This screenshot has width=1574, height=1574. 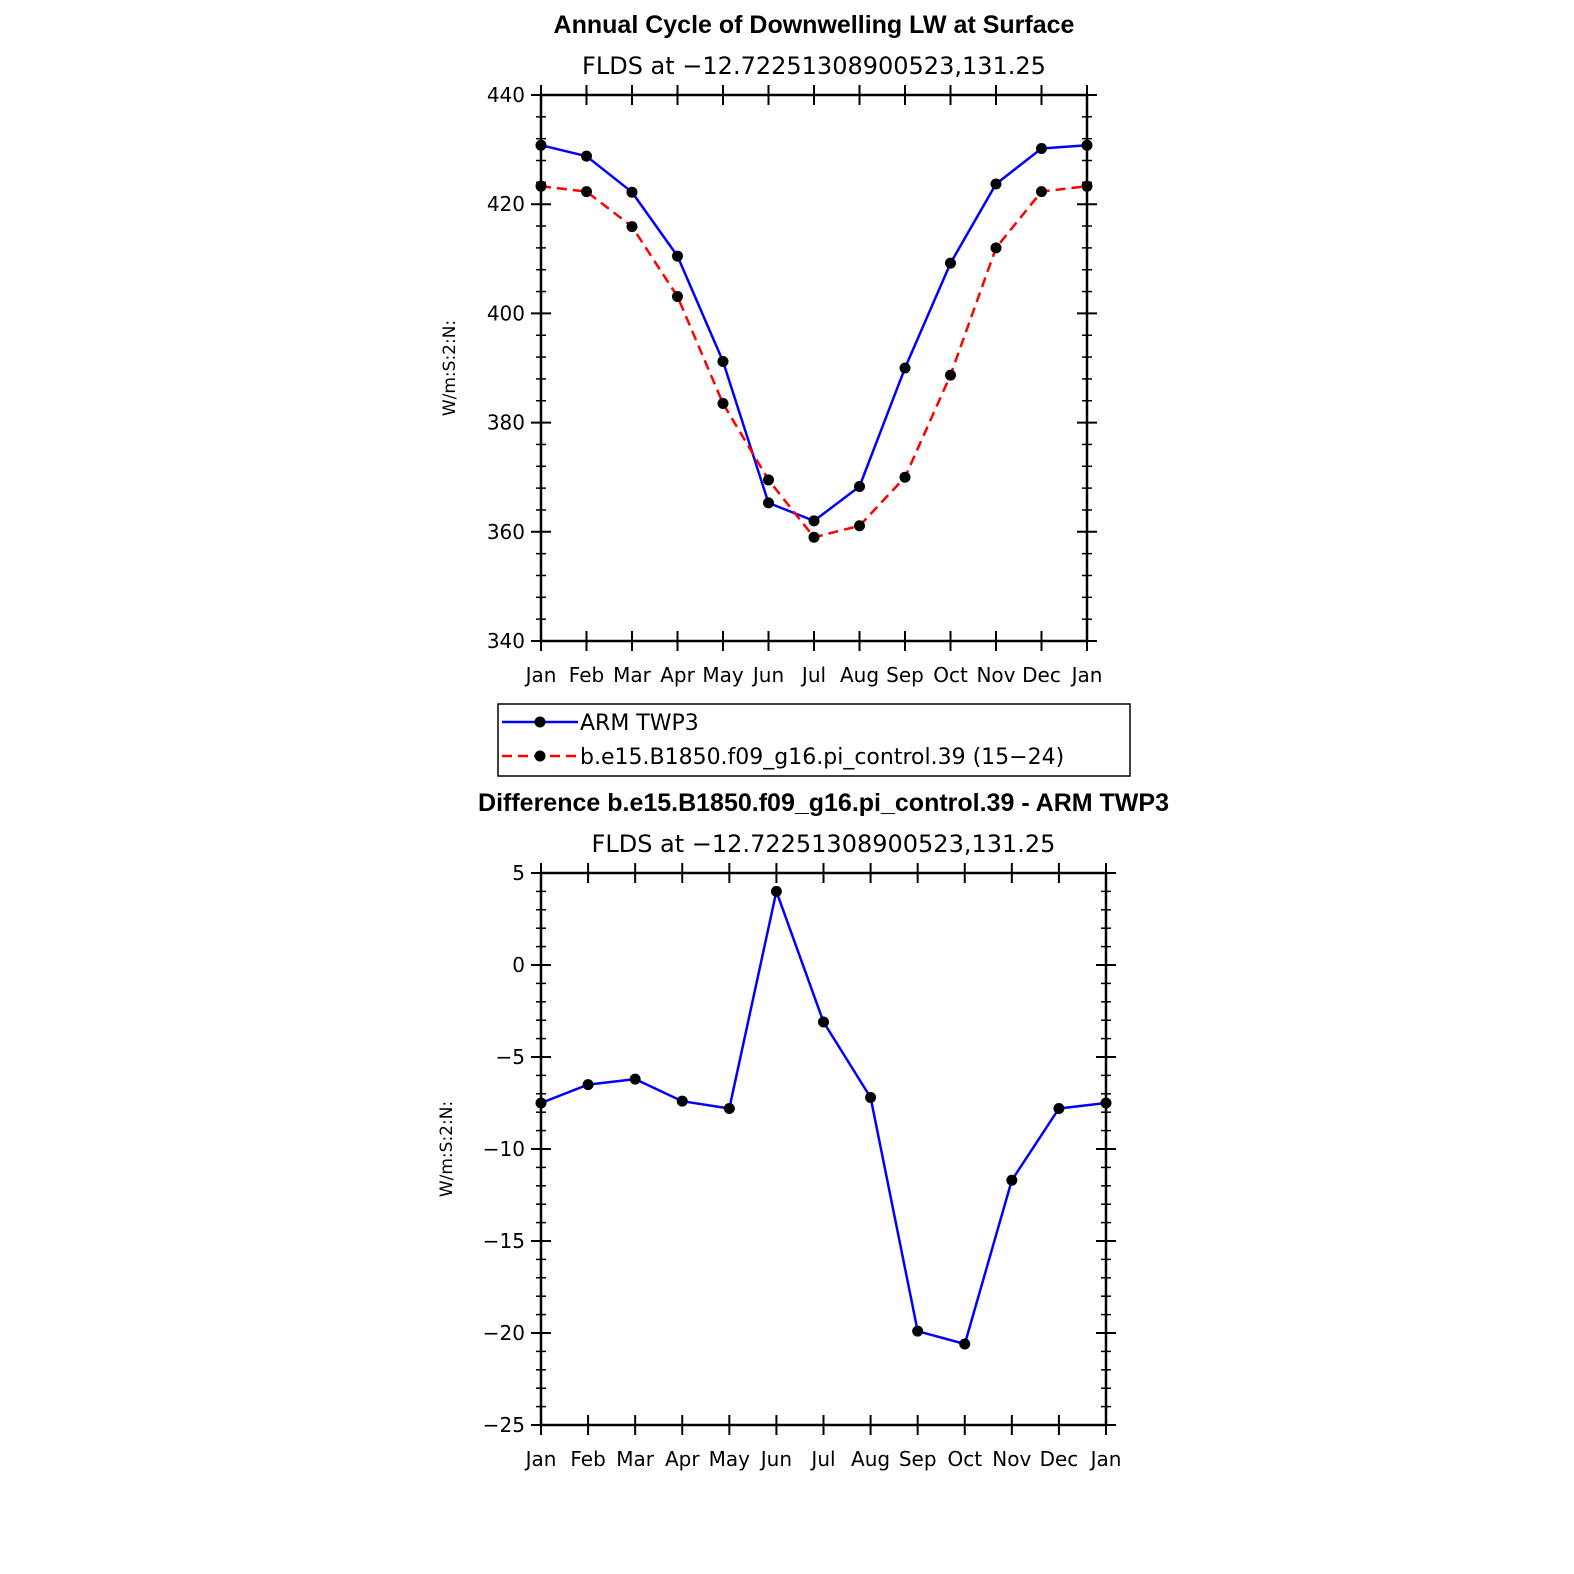 I want to click on y-tick-label: −10, so click(x=504, y=1149).